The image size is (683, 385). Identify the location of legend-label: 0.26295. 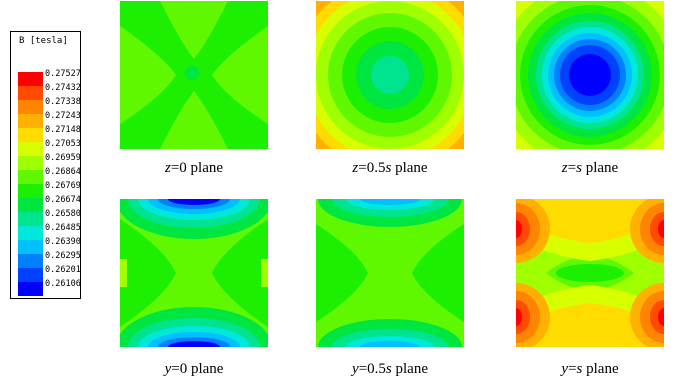
(63, 256).